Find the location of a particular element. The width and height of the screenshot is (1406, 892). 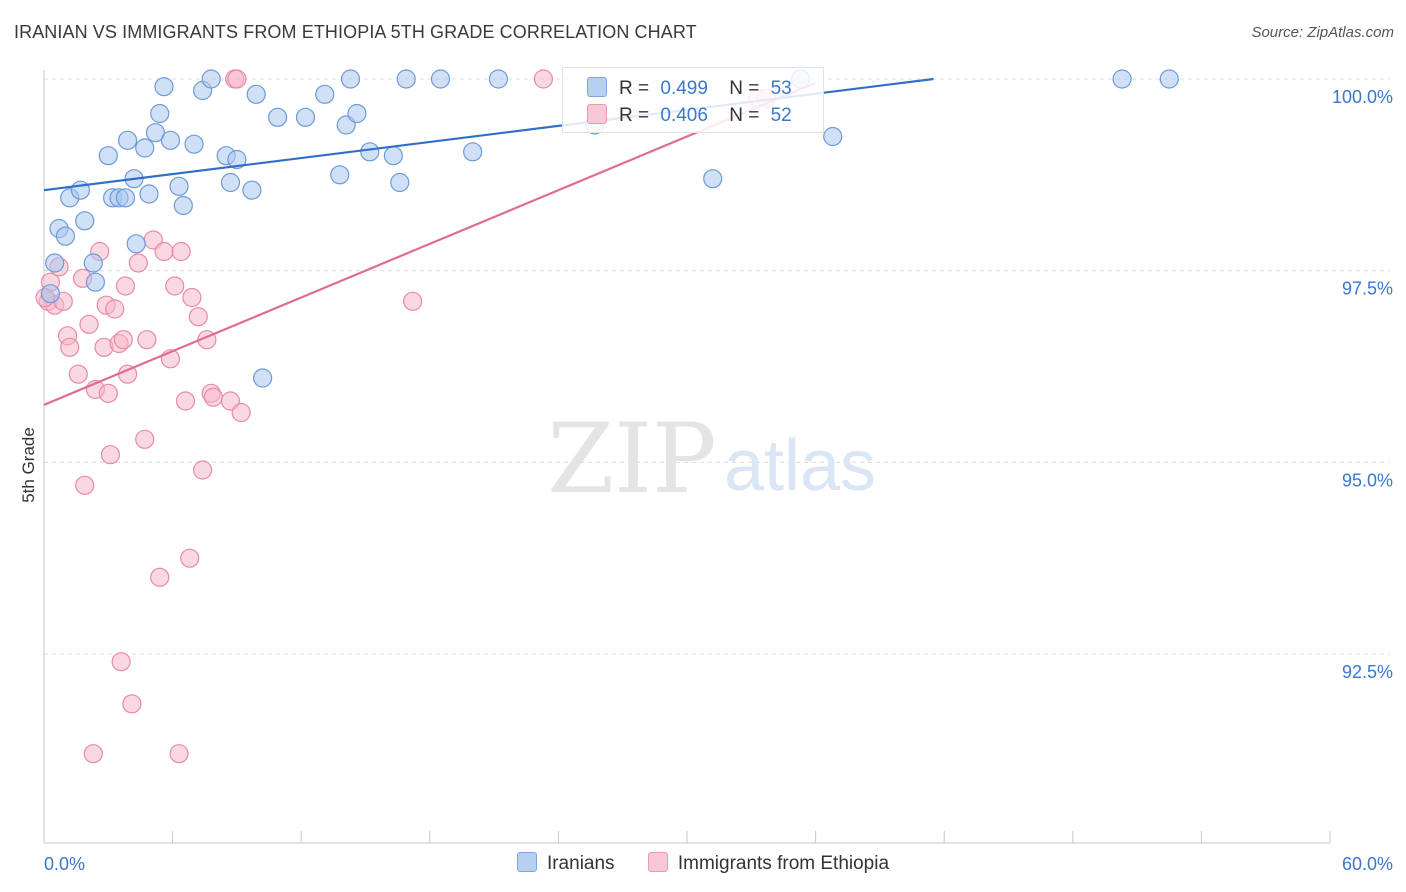

y-tick-label: 95.0% is located at coordinates (1367, 480).